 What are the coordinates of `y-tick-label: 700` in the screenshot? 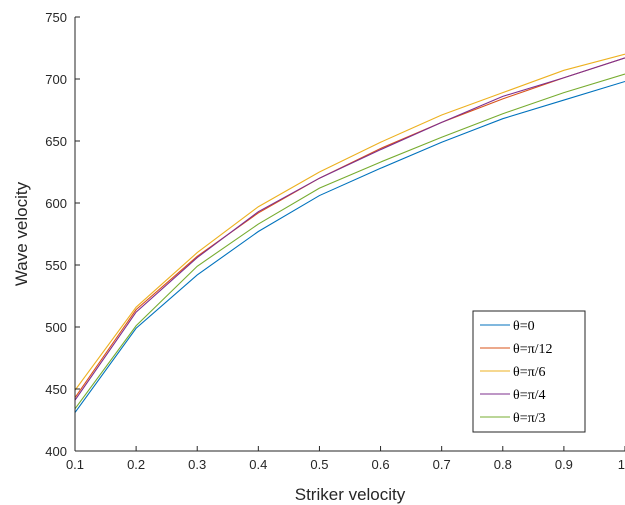 It's located at (56, 79).